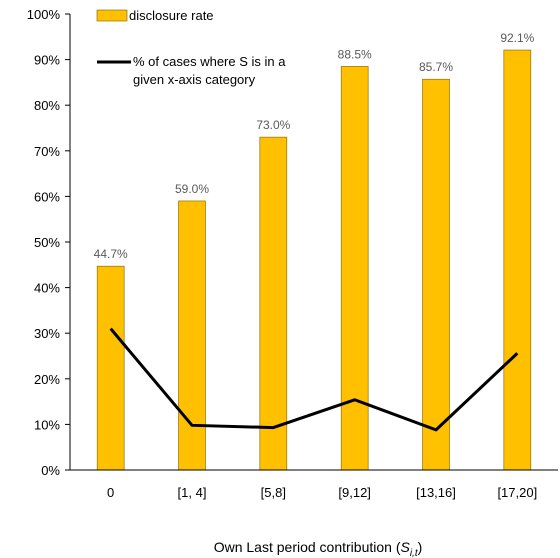  I want to click on y-tick-label: 70%, so click(47, 151).